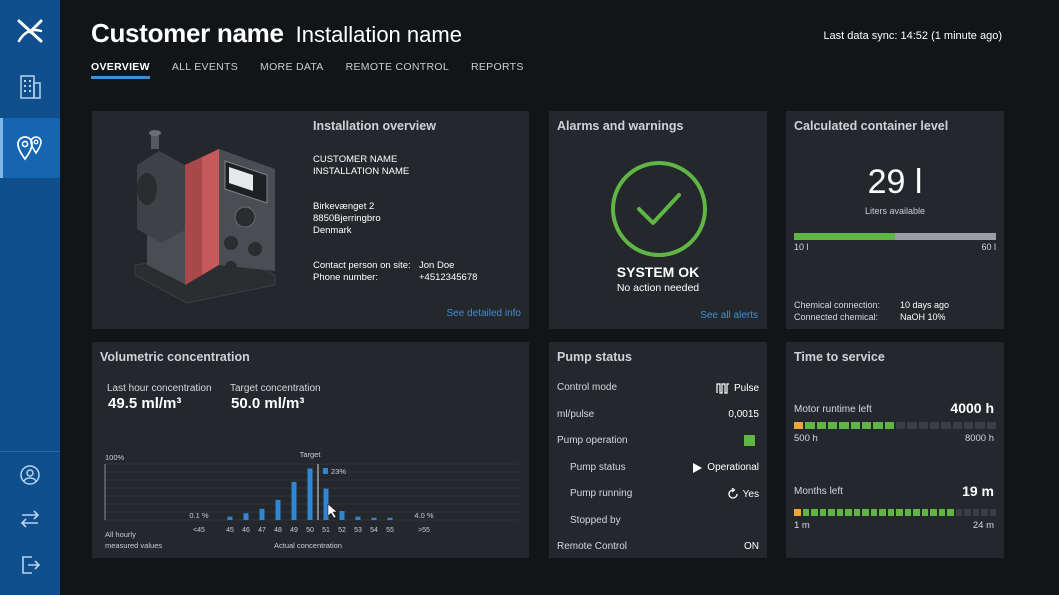 The height and width of the screenshot is (595, 1059). I want to click on pump-status-row-label: Pump operation, so click(592, 440).